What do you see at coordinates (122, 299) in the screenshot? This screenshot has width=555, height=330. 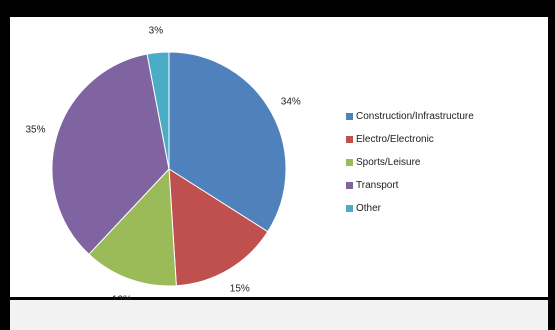 I see `slice-label-2: 13%` at bounding box center [122, 299].